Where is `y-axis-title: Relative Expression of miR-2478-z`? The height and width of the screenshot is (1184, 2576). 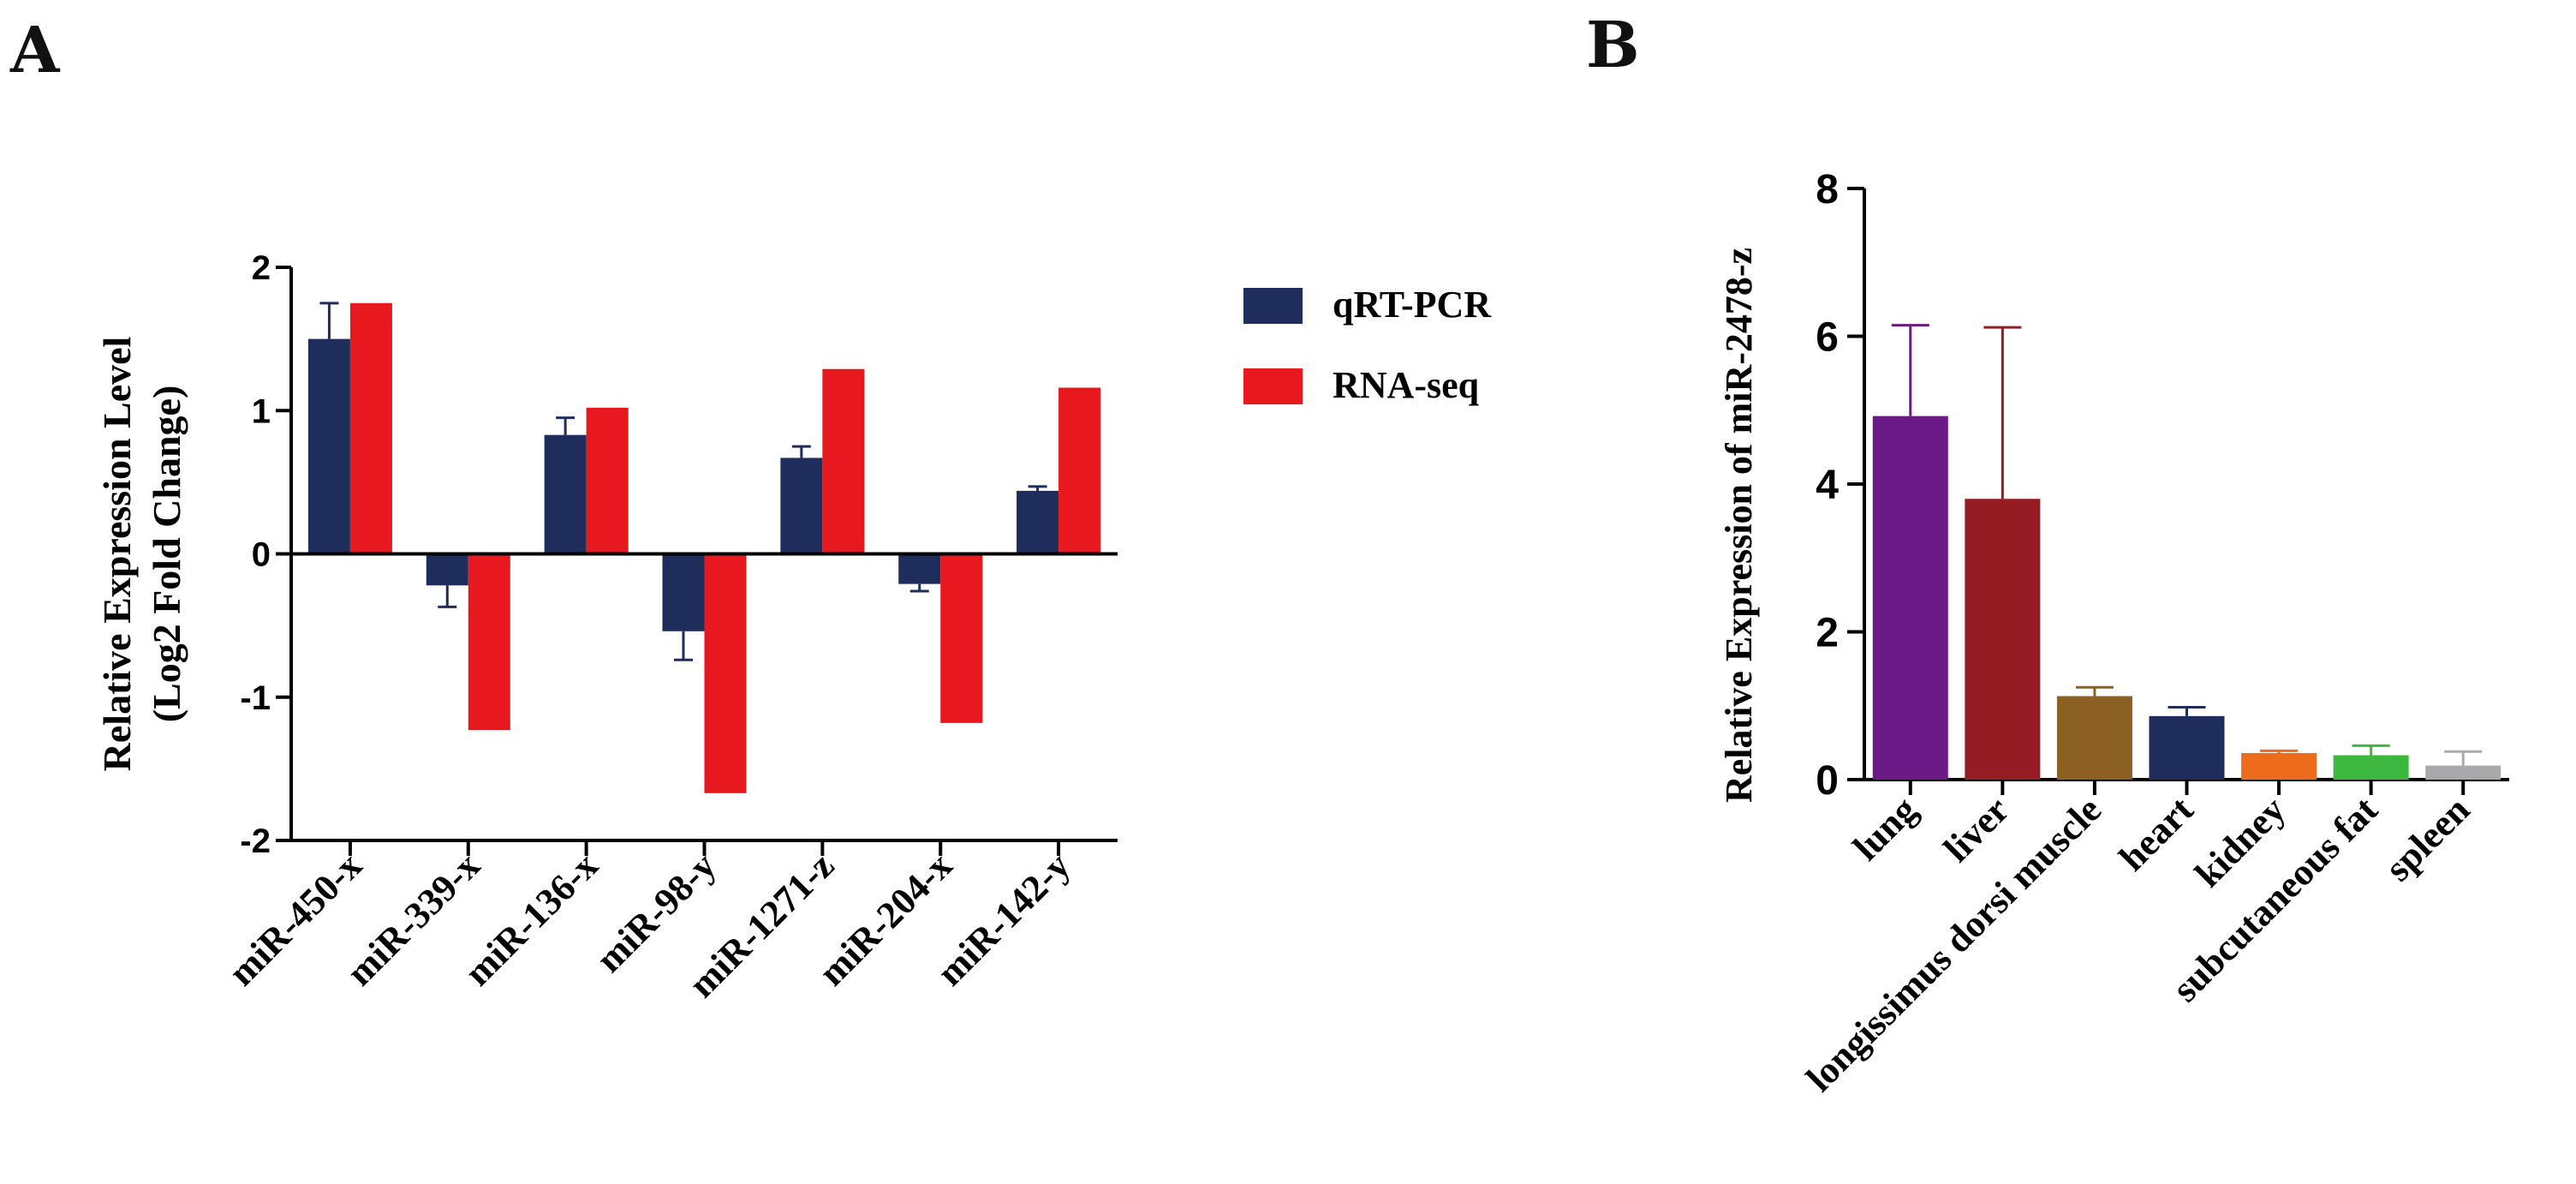
y-axis-title: Relative Expression of miR-2478-z is located at coordinates (1739, 526).